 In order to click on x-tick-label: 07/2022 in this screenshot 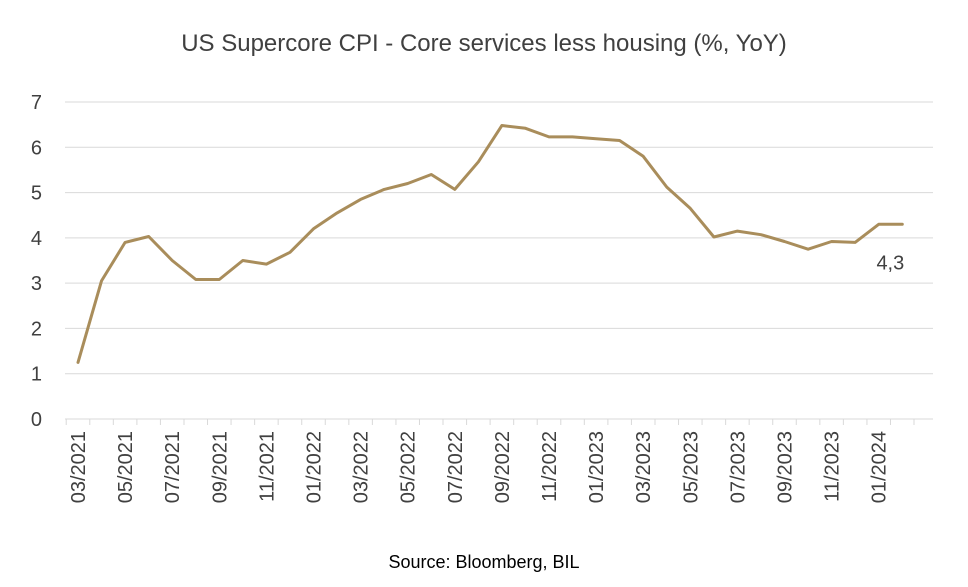, I will do `click(456, 467)`.